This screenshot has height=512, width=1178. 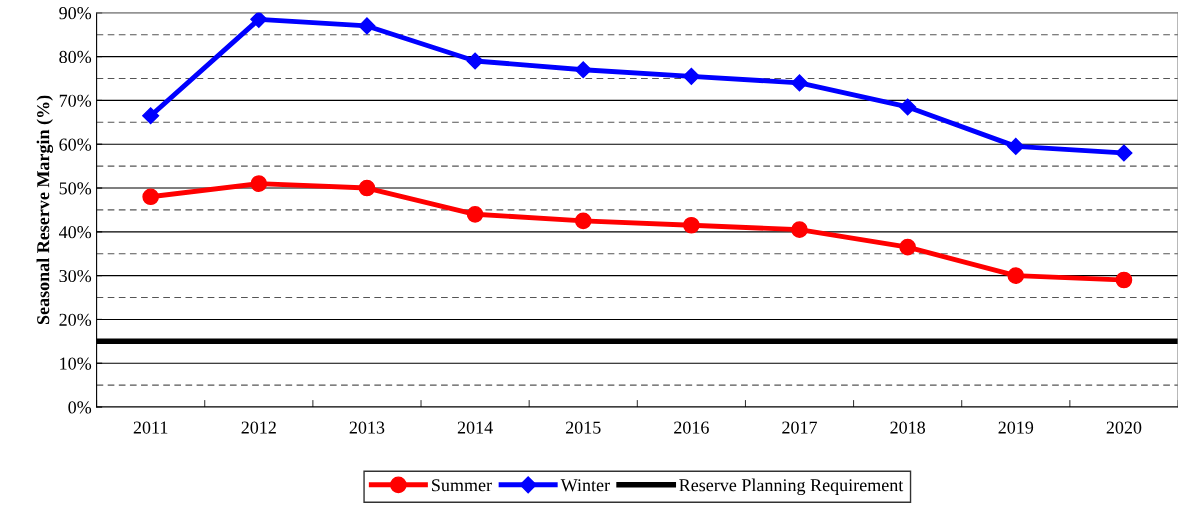 I want to click on y-tick-label: 70%, so click(x=75, y=100).